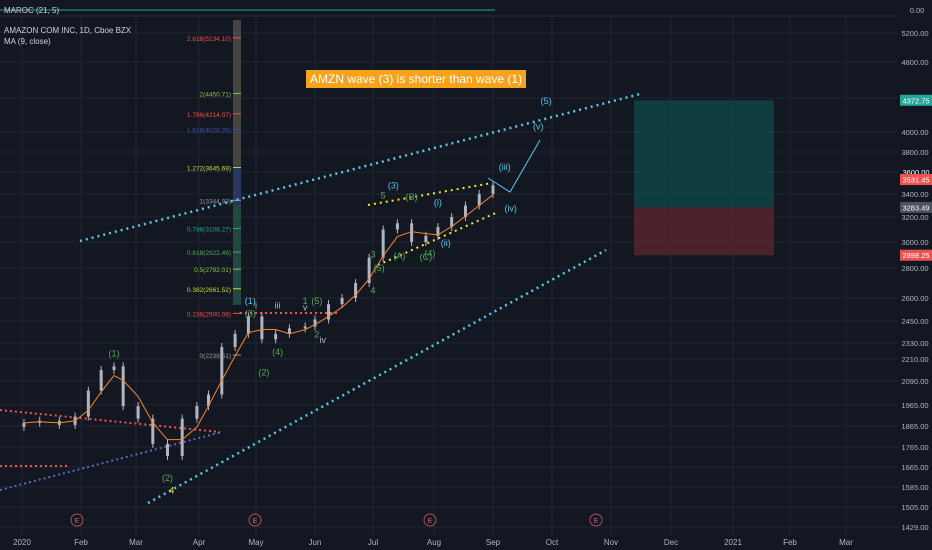  Describe the element at coordinates (493, 542) in the screenshot. I see `x-tick-label: Sep` at that location.